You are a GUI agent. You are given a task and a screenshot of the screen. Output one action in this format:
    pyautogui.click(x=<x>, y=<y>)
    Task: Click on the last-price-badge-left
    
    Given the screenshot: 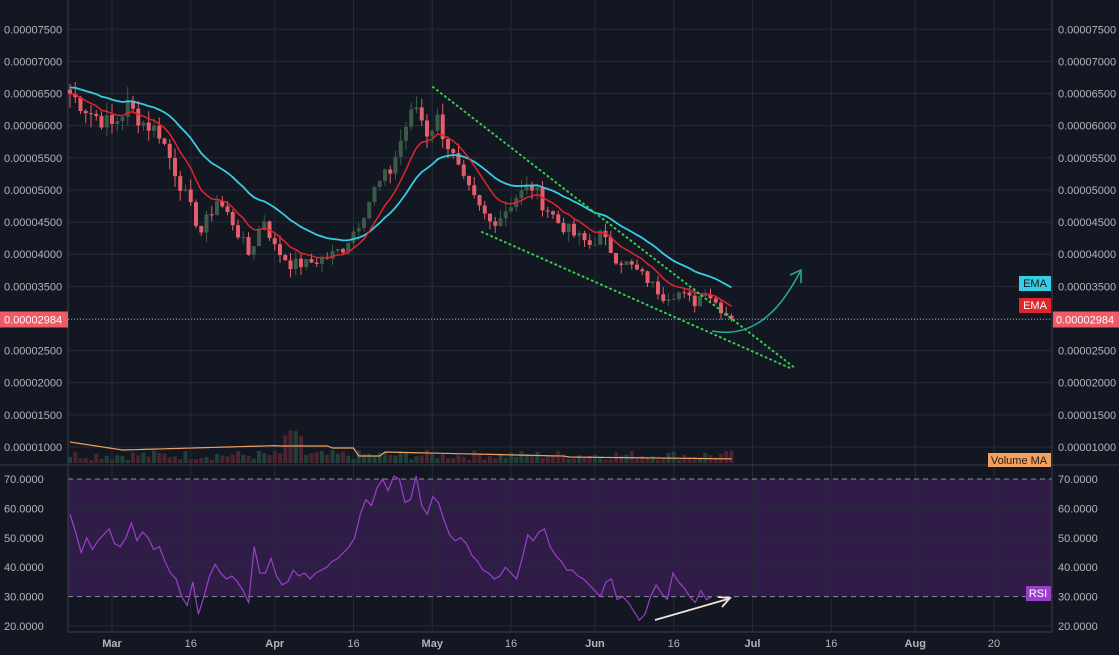 What is the action you would take?
    pyautogui.click(x=34, y=319)
    